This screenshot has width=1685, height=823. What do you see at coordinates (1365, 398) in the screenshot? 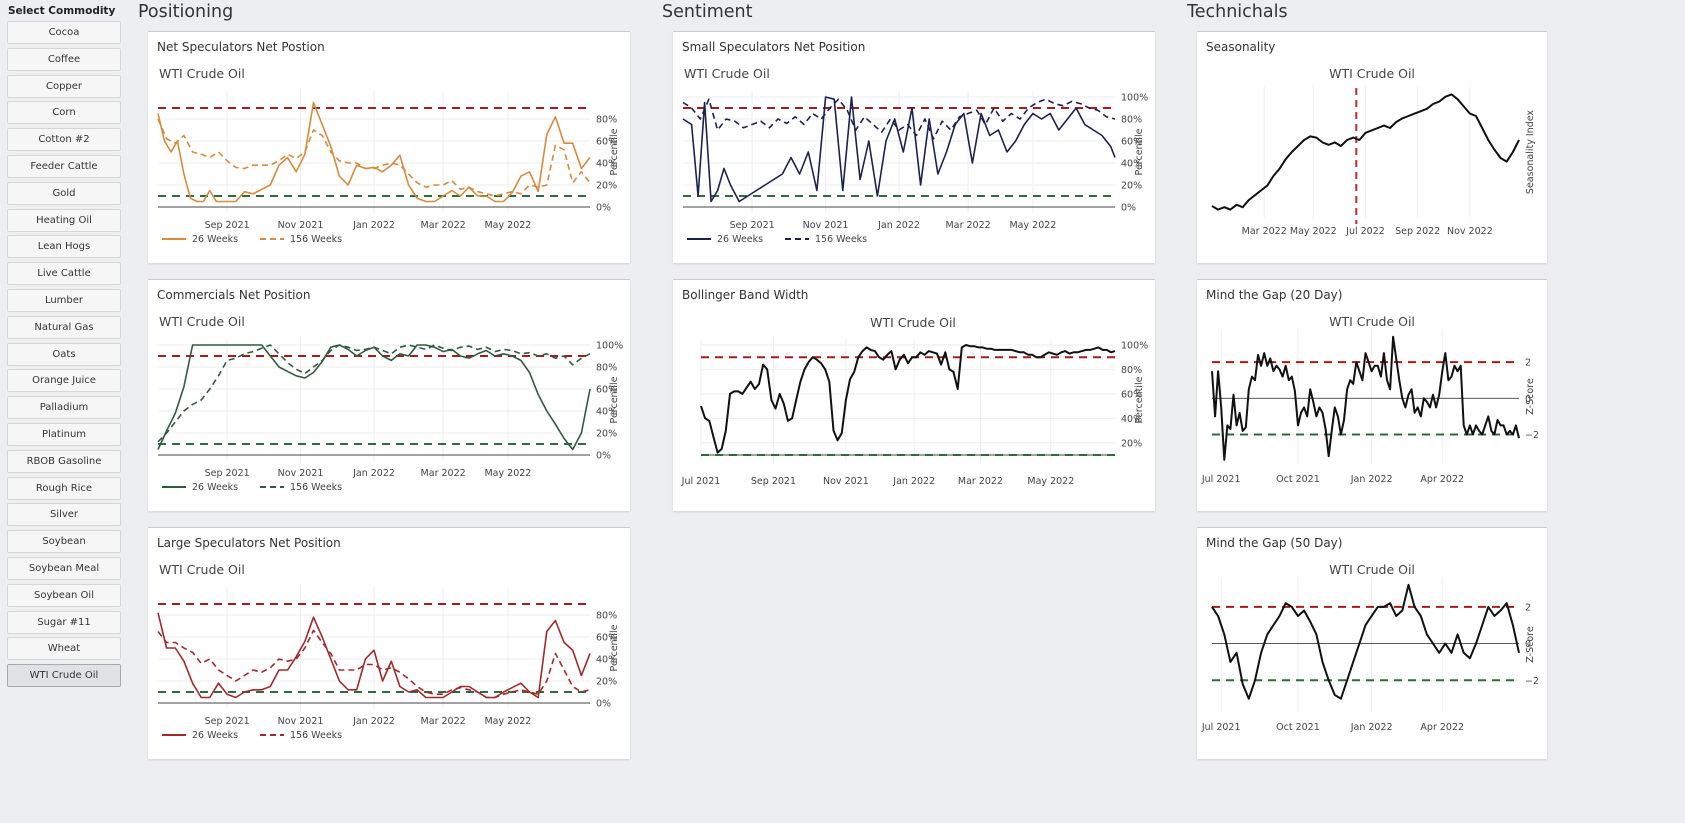
I see `series-line-z-score` at bounding box center [1365, 398].